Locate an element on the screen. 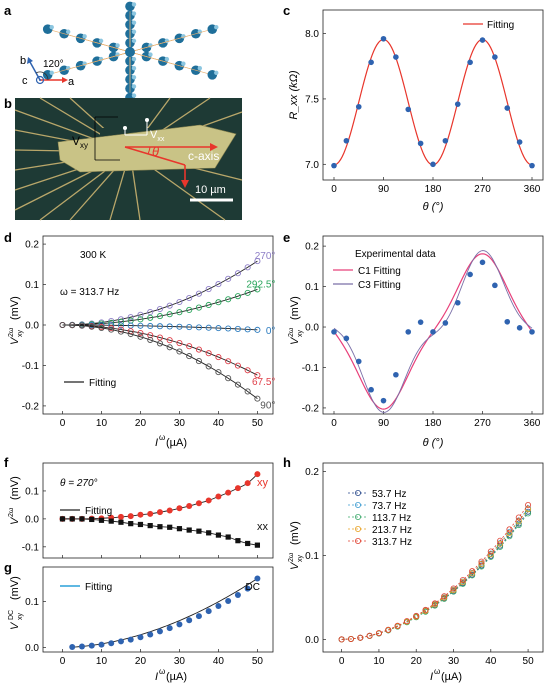 The image size is (550, 685). panel-letter-d: d is located at coordinates (8, 237).